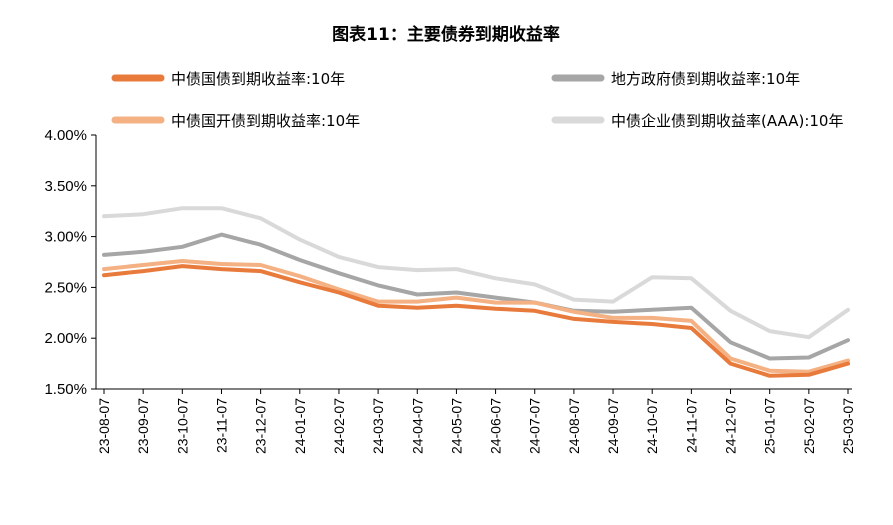  I want to click on y-tick-label: 3.00%, so click(65, 237).